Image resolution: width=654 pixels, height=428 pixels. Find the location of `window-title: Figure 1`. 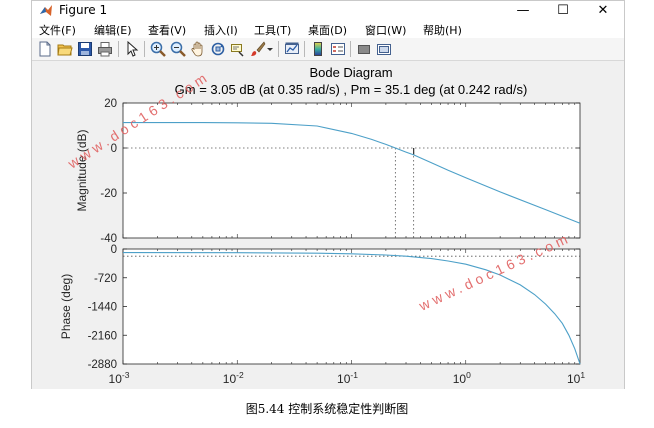

window-title: Figure 1 is located at coordinates (83, 10).